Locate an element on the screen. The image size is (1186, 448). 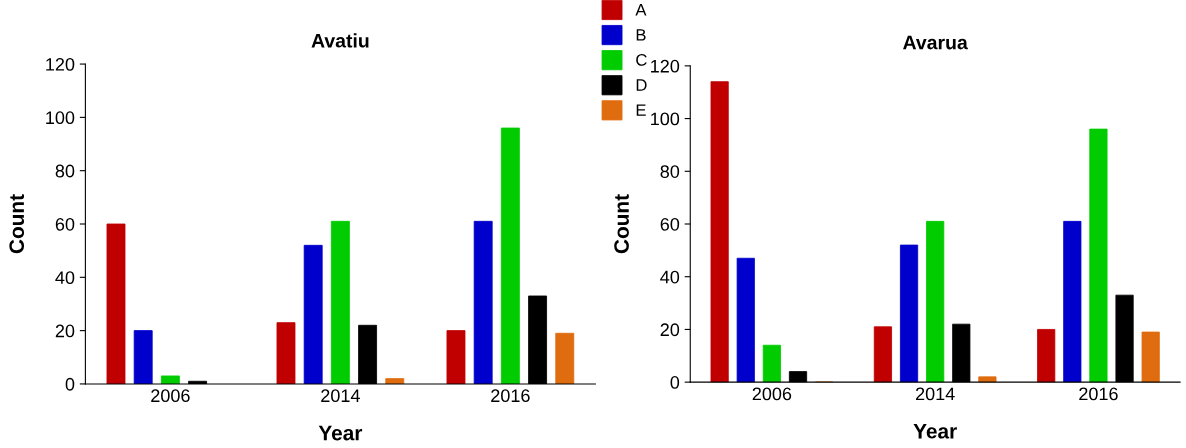
legend-label: C is located at coordinates (641, 60).